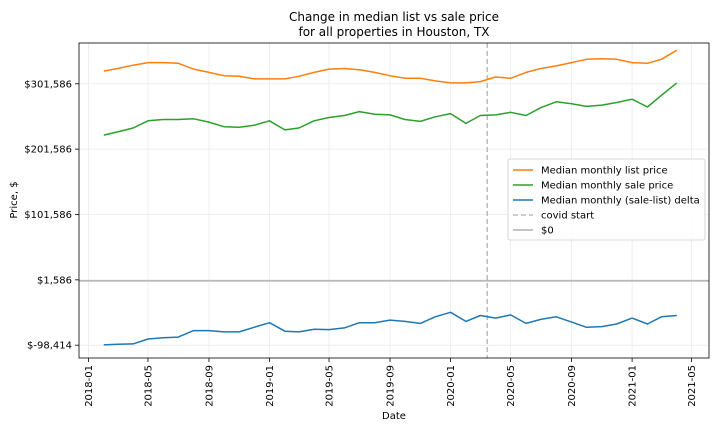 This screenshot has height=436, width=720. What do you see at coordinates (394, 416) in the screenshot?
I see `x-axis-label: Date` at bounding box center [394, 416].